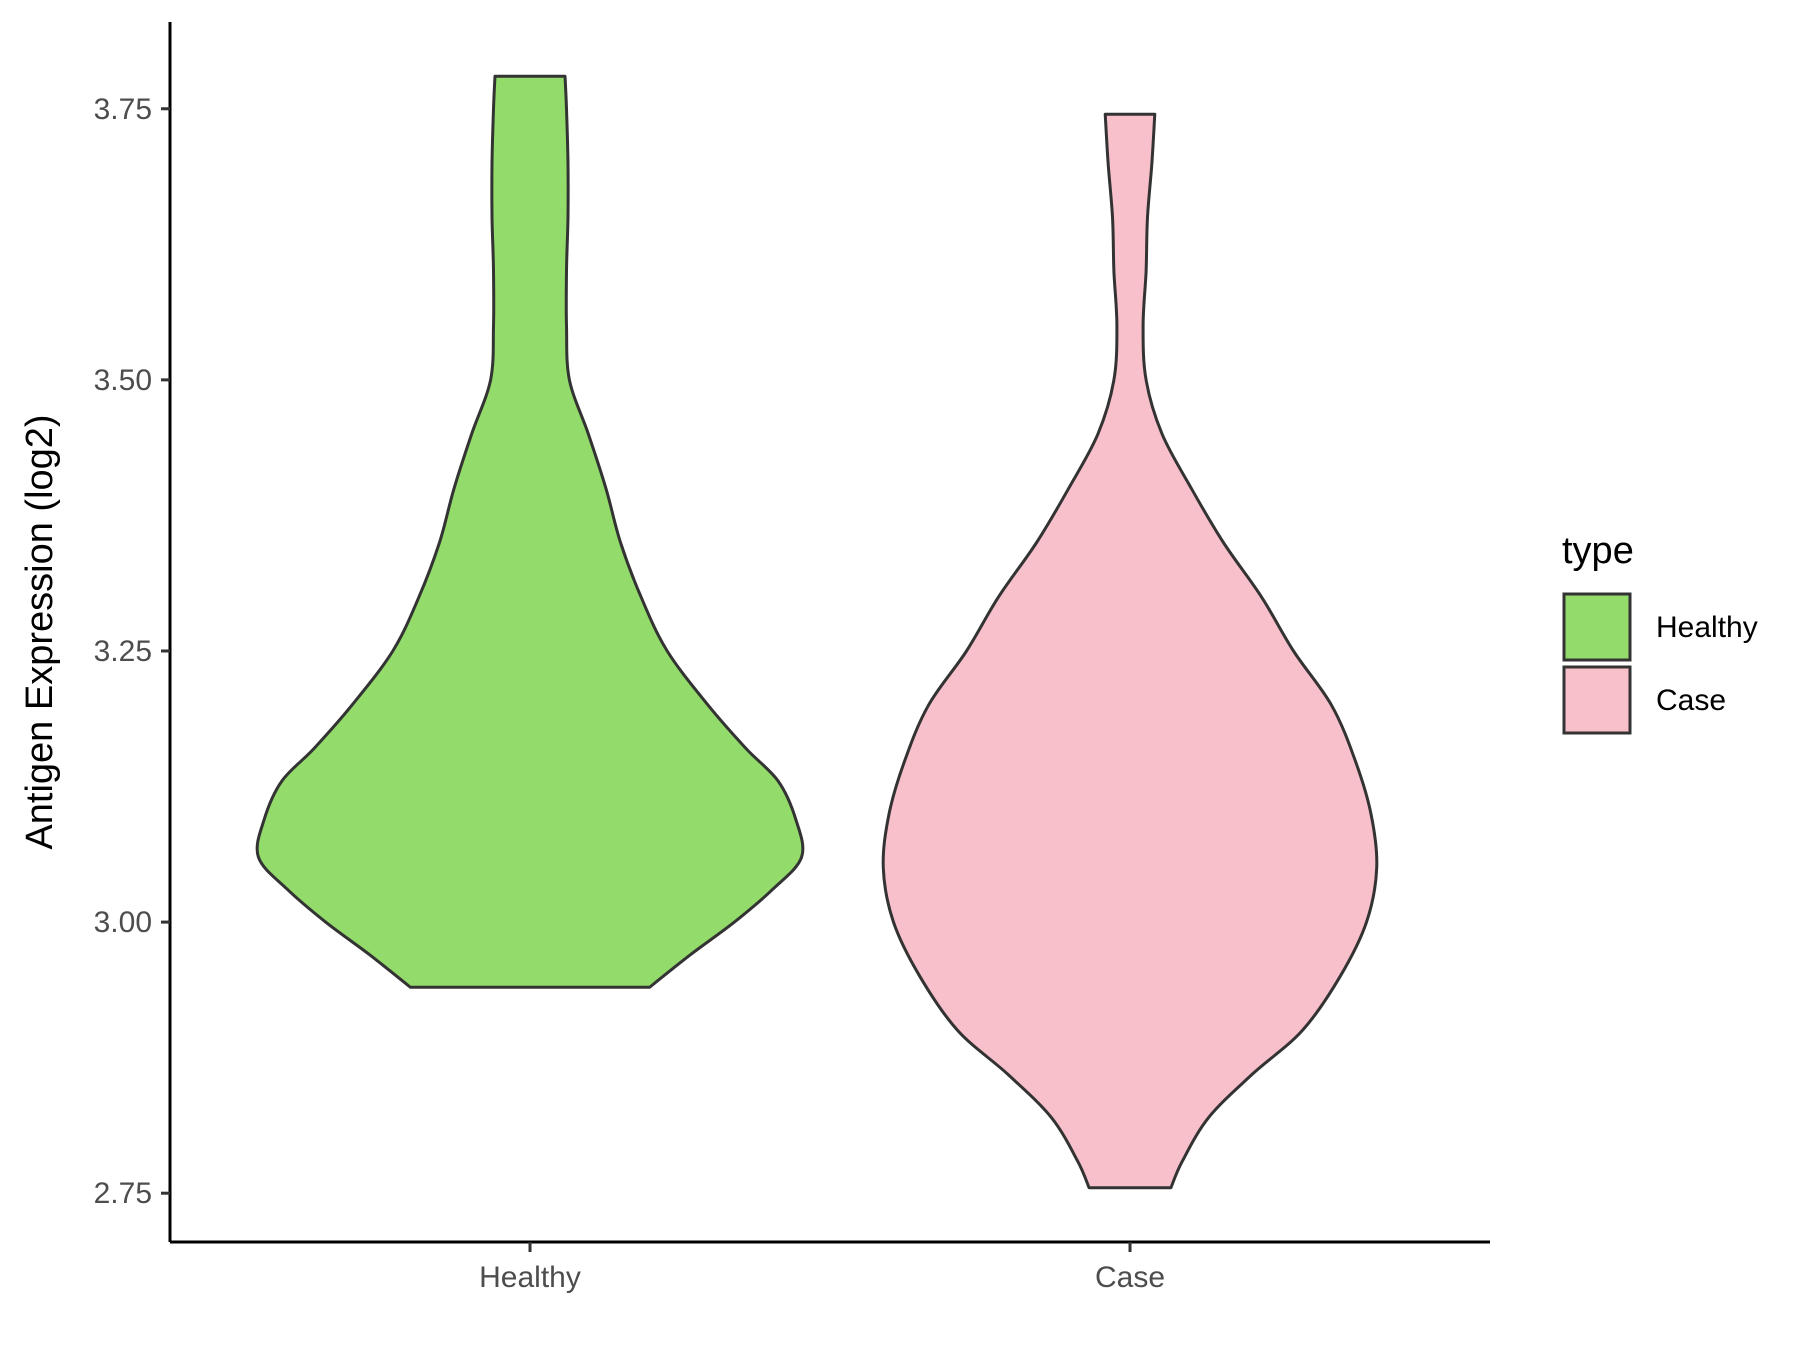  I want to click on legend-label-healthy: Healthy, so click(1707, 627).